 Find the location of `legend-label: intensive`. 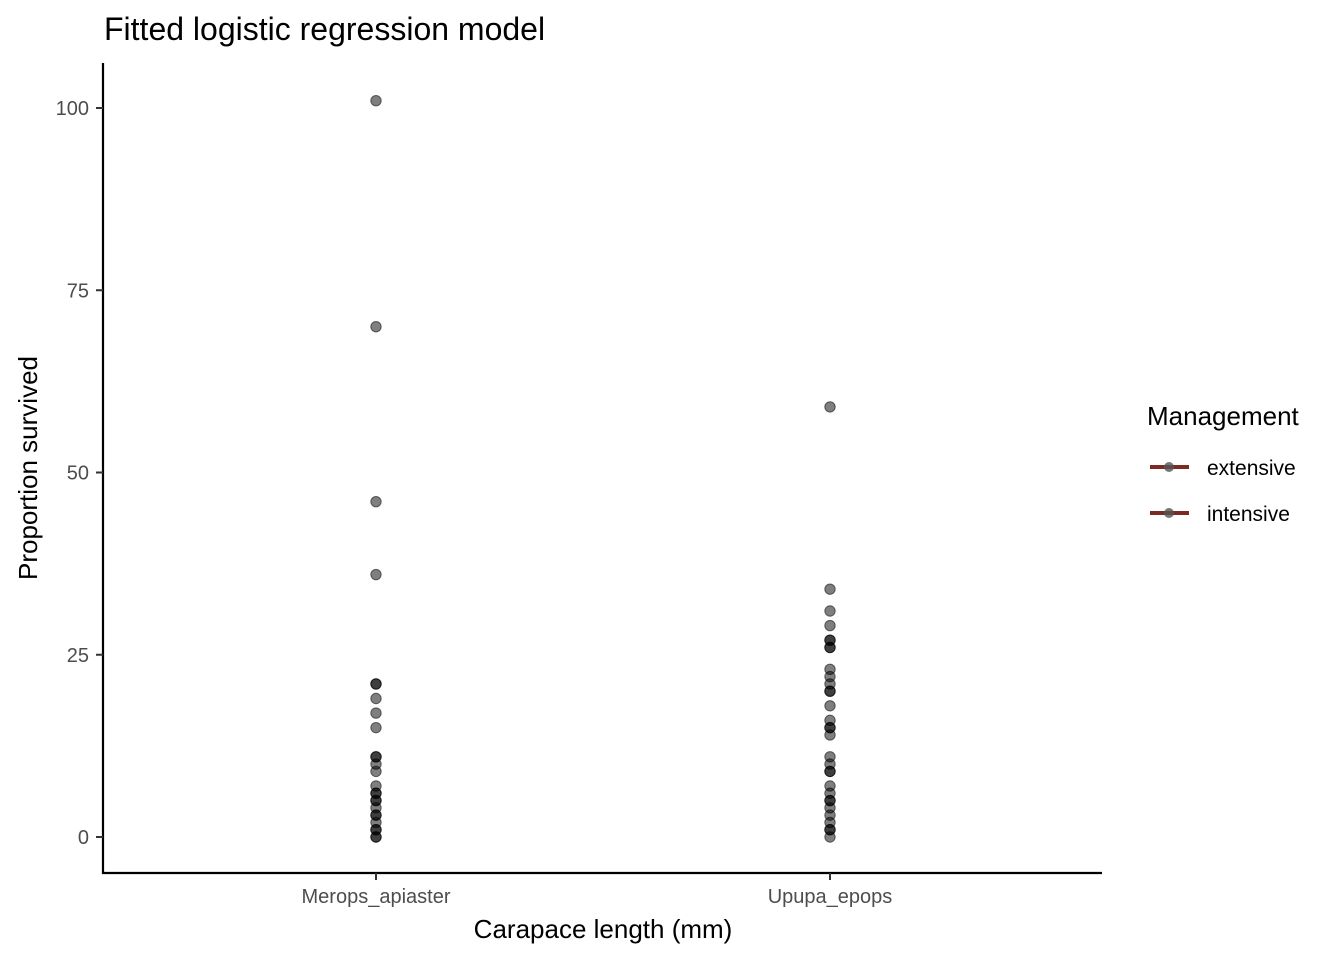

legend-label: intensive is located at coordinates (1248, 514).